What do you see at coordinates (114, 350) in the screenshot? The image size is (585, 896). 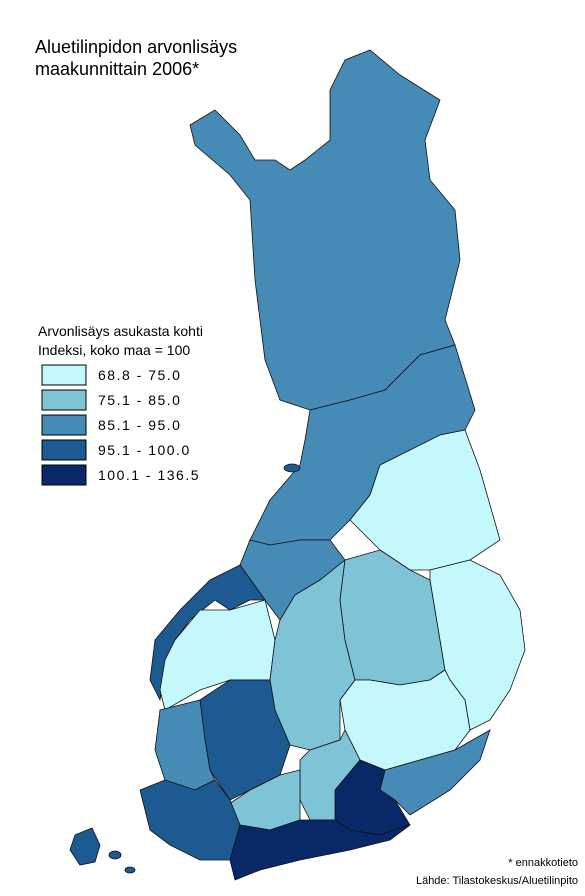 I see `legend-title: Indeksi, koko maa = 100` at bounding box center [114, 350].